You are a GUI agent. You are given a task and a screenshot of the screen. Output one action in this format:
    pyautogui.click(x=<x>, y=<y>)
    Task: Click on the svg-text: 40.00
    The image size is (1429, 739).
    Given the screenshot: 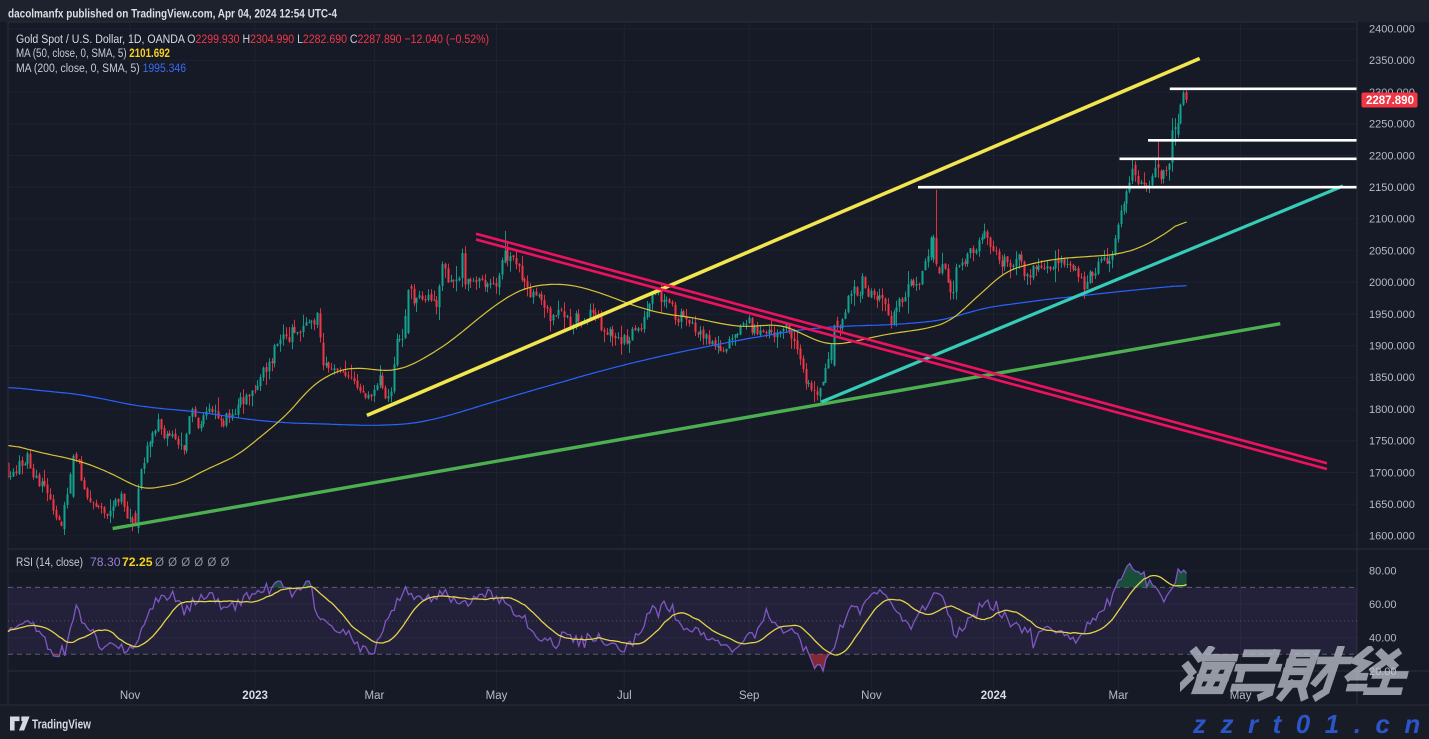 What is the action you would take?
    pyautogui.click(x=1383, y=638)
    